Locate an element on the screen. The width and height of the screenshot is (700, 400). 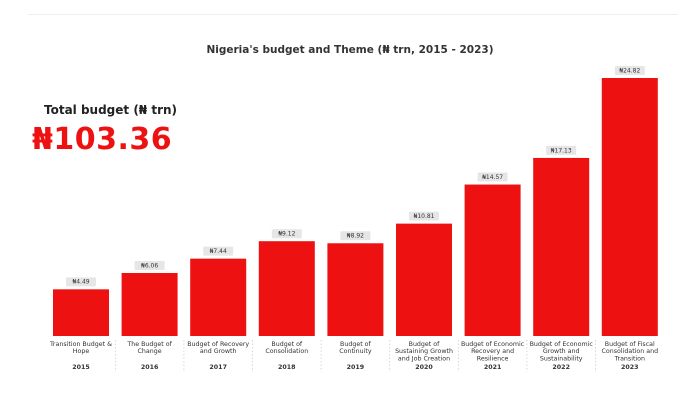
theme-label-line: Transition Budget & is located at coordinates (80, 344).